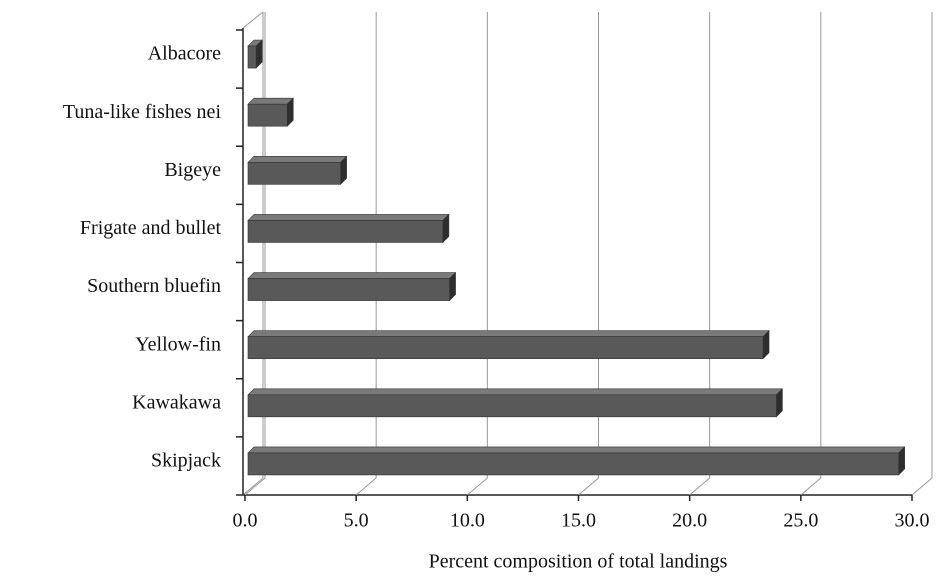 The width and height of the screenshot is (941, 578). Describe the element at coordinates (184, 54) in the screenshot. I see `y-tick-label: Albacore` at that location.